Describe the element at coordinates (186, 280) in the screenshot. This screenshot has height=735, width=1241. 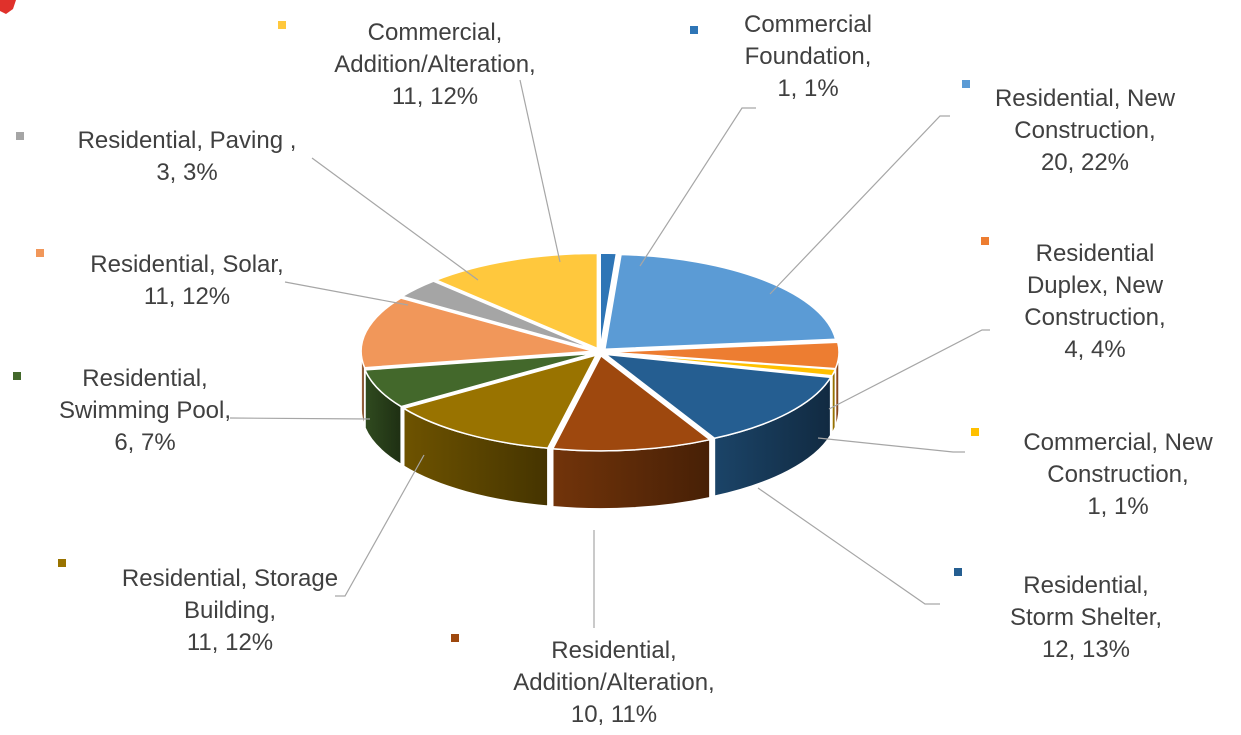
I see `data-label: Residential, Solar, 11, 12%` at that location.